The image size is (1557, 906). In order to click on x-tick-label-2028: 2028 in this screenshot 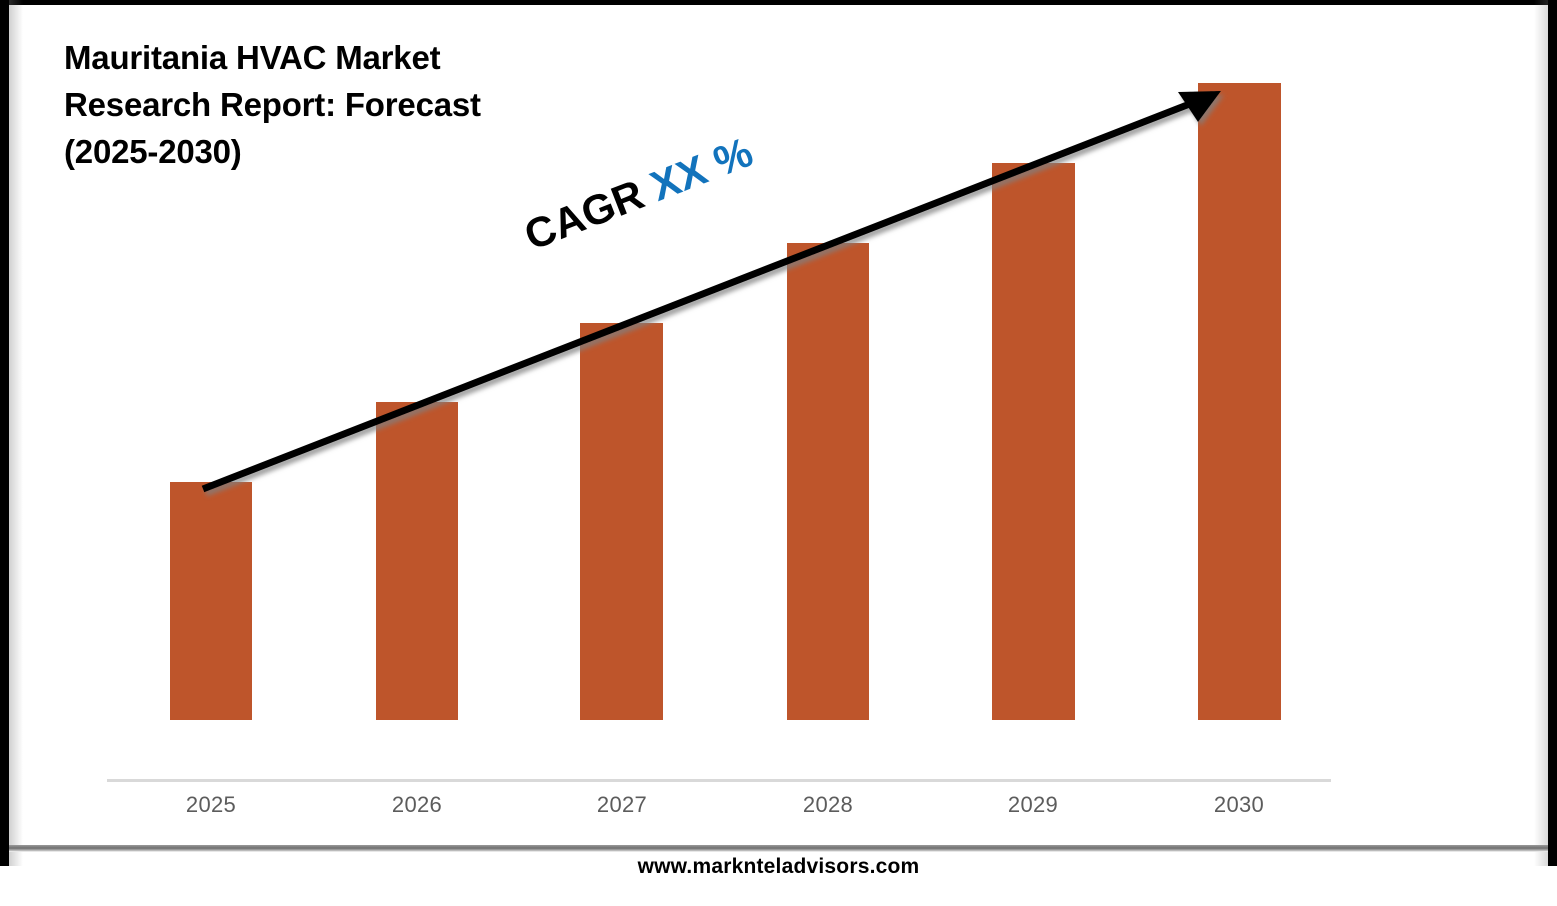, I will do `click(828, 804)`.